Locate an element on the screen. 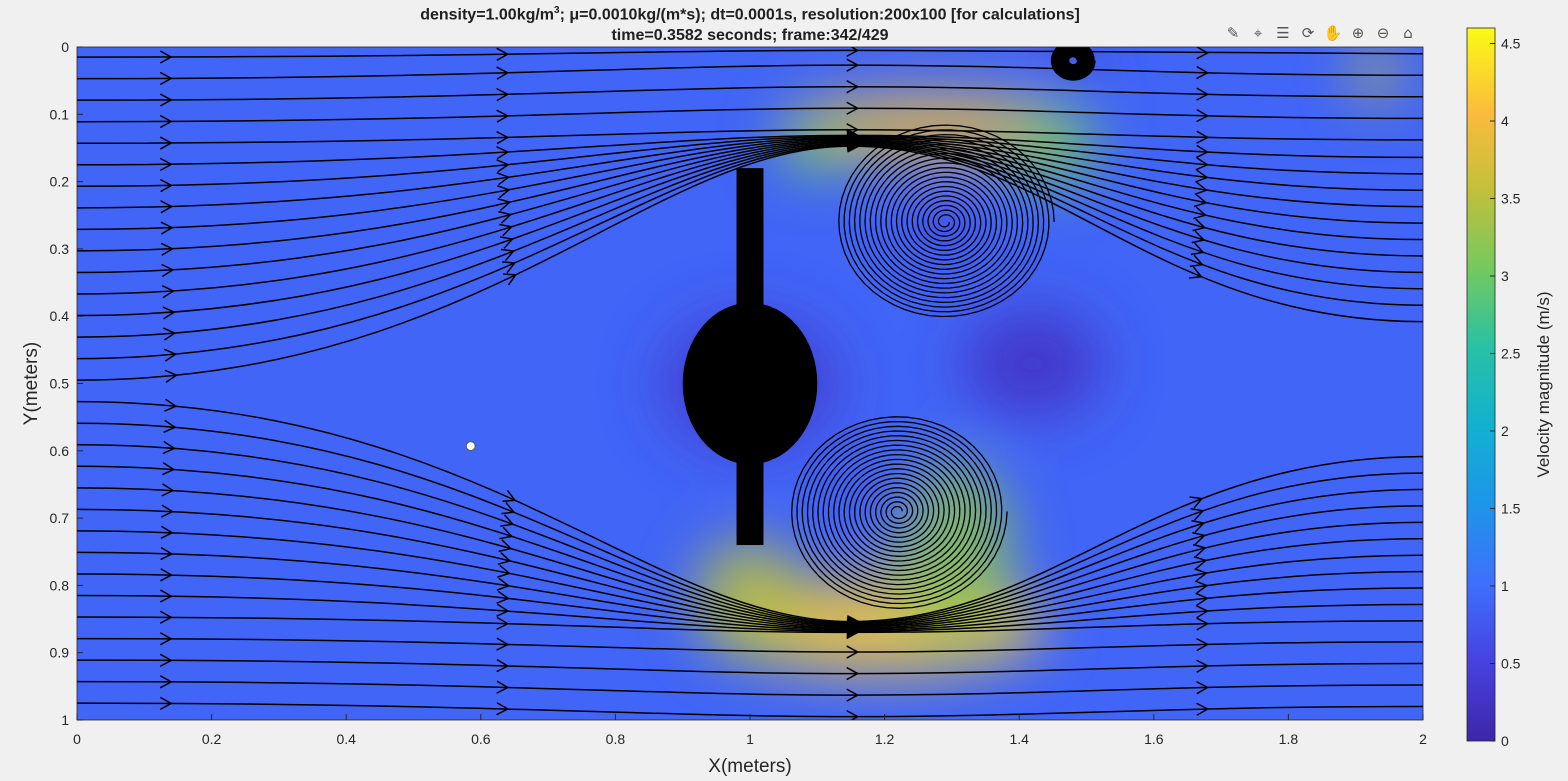 This screenshot has width=1568, height=781. title-line-2: time=0.3582 seconds; frame:342/429 is located at coordinates (750, 36).